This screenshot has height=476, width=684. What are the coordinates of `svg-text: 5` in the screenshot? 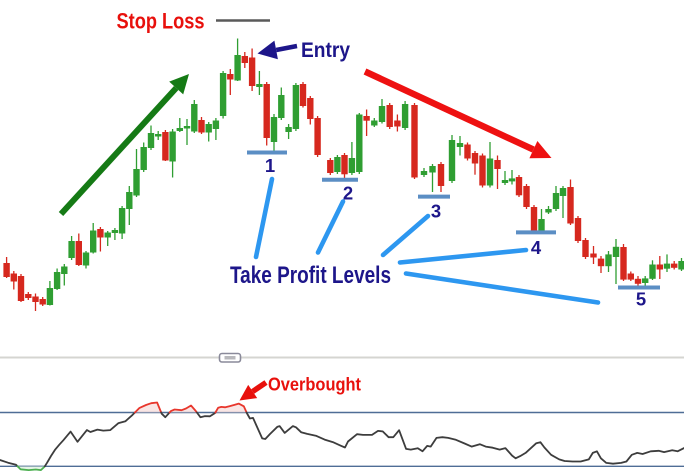 It's located at (641, 299).